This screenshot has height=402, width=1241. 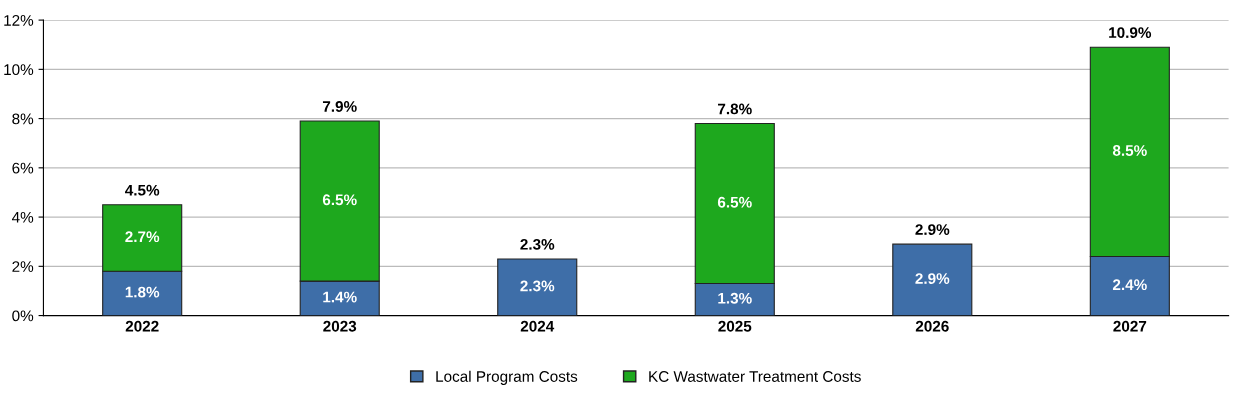 What do you see at coordinates (142, 237) in the screenshot?
I see `data-label: 2.7%` at bounding box center [142, 237].